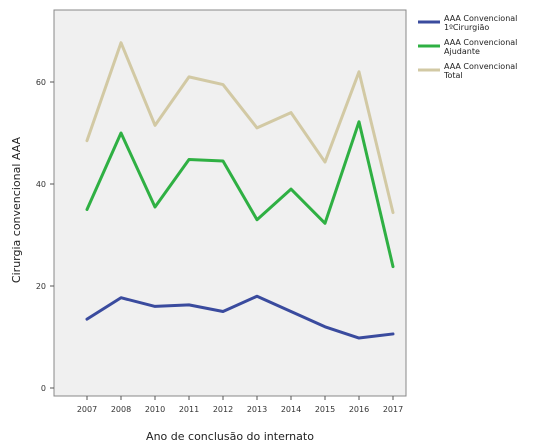 The width and height of the screenshot is (551, 448). I want to click on x-tick-label: 2016, so click(359, 409).